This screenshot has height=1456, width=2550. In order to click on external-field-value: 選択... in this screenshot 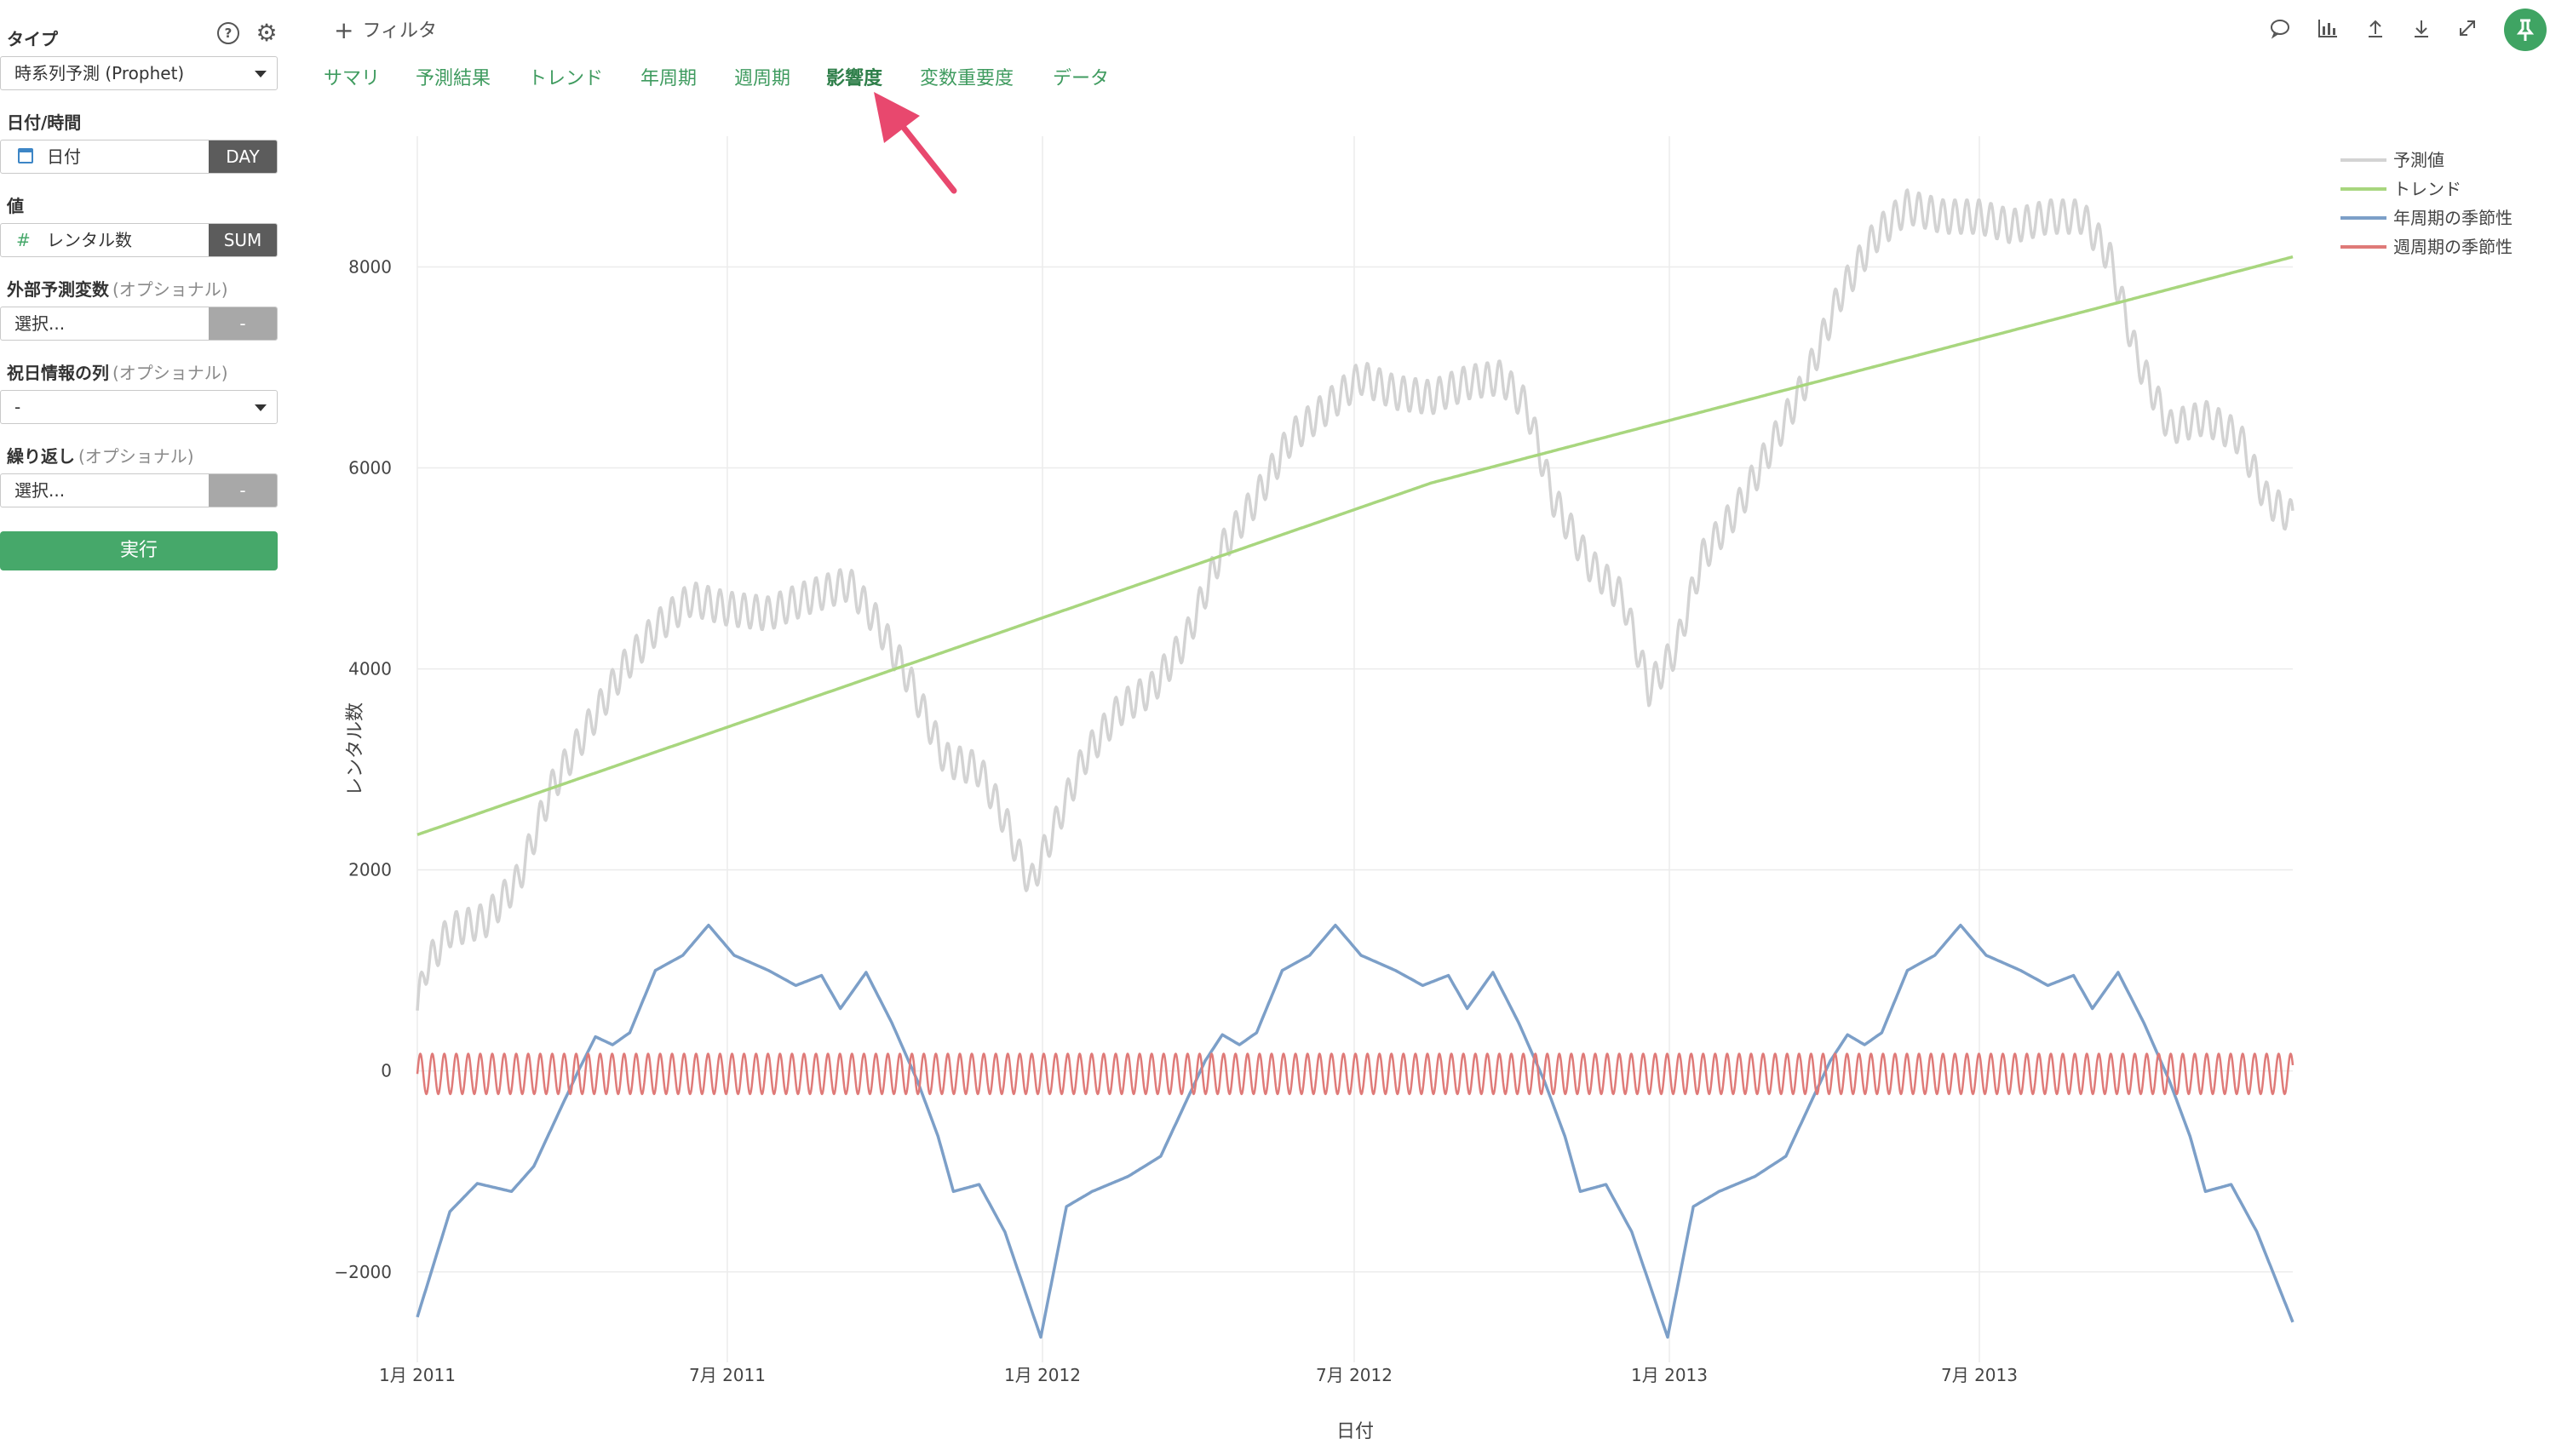, I will do `click(40, 324)`.